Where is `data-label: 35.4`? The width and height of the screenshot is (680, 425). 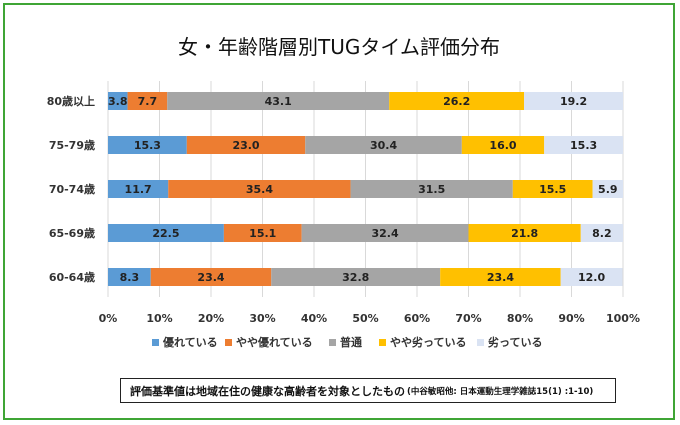
data-label: 35.4 is located at coordinates (259, 189).